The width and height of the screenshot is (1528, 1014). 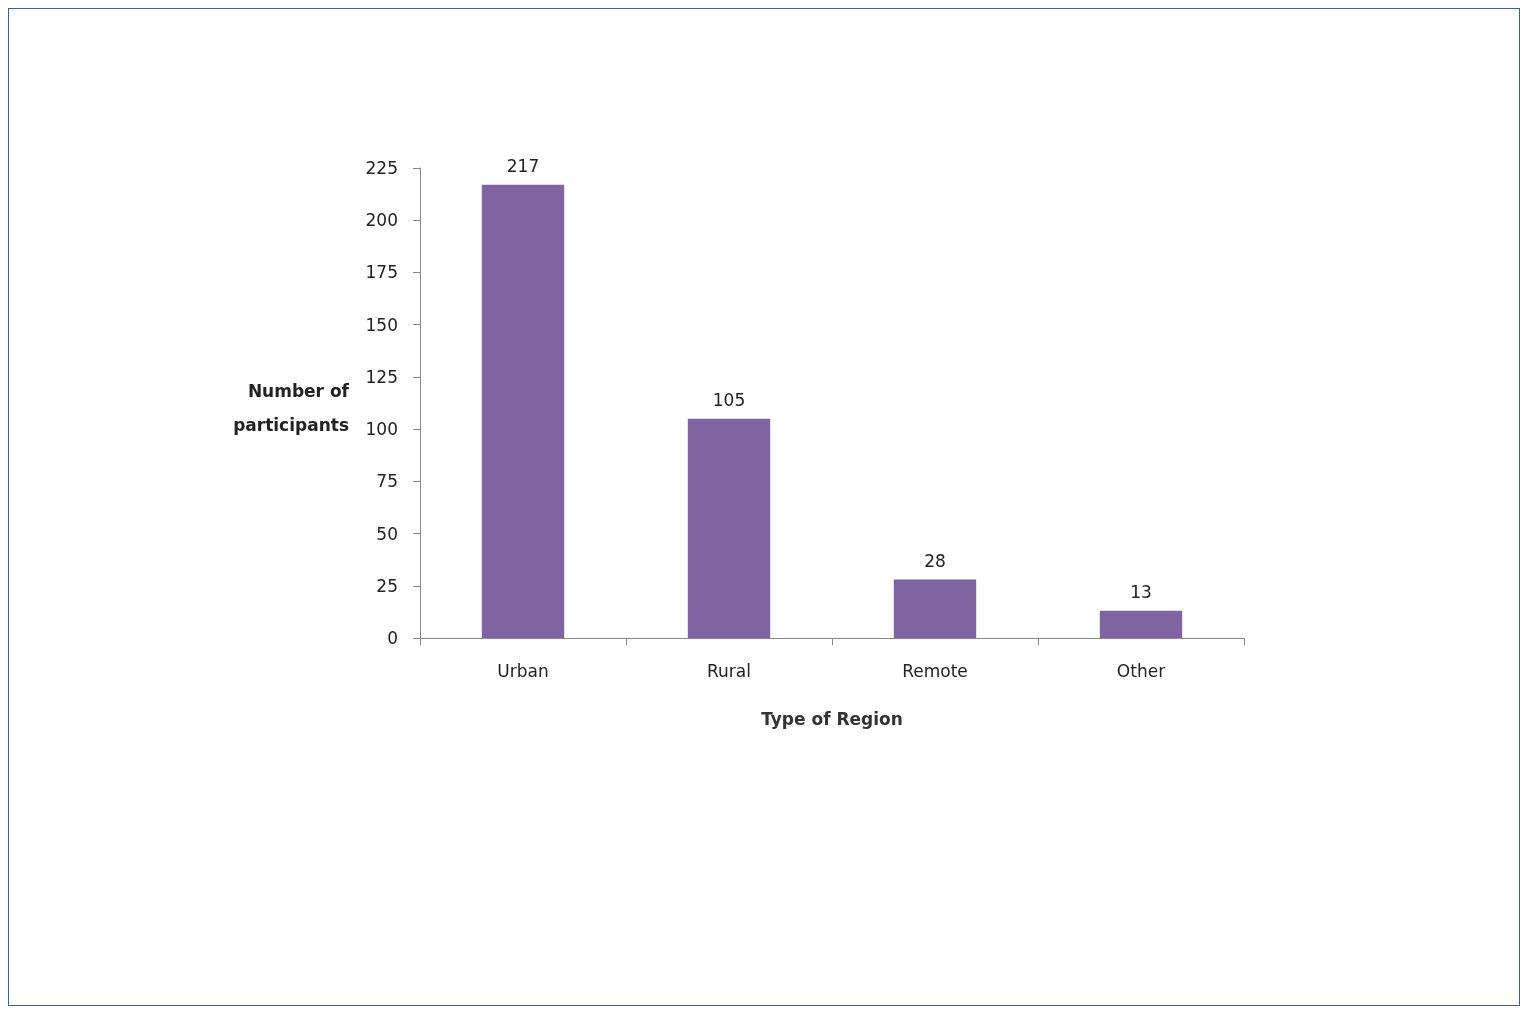 What do you see at coordinates (381, 429) in the screenshot?
I see `y-tick-label: 100` at bounding box center [381, 429].